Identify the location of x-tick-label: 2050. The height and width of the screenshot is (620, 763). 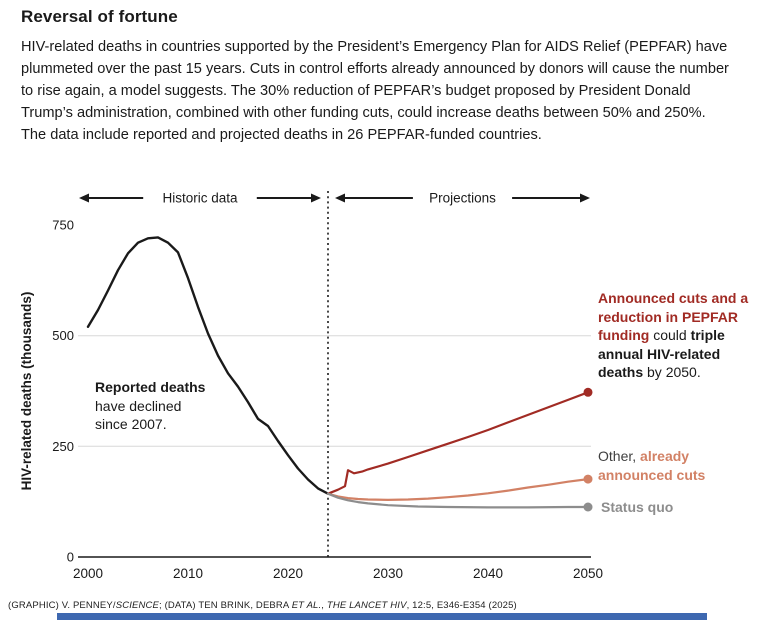
(588, 573).